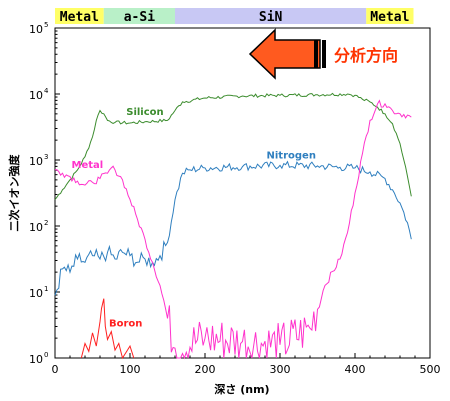 This screenshot has height=401, width=450. What do you see at coordinates (284, 54) in the screenshot?
I see `arrow-shape` at bounding box center [284, 54].